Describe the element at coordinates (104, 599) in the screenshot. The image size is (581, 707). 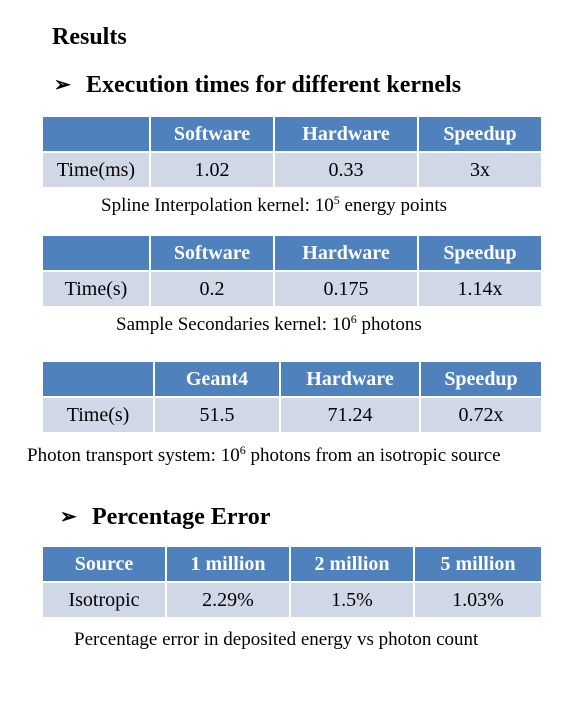
I see `table-cell: Isotropic` at that location.